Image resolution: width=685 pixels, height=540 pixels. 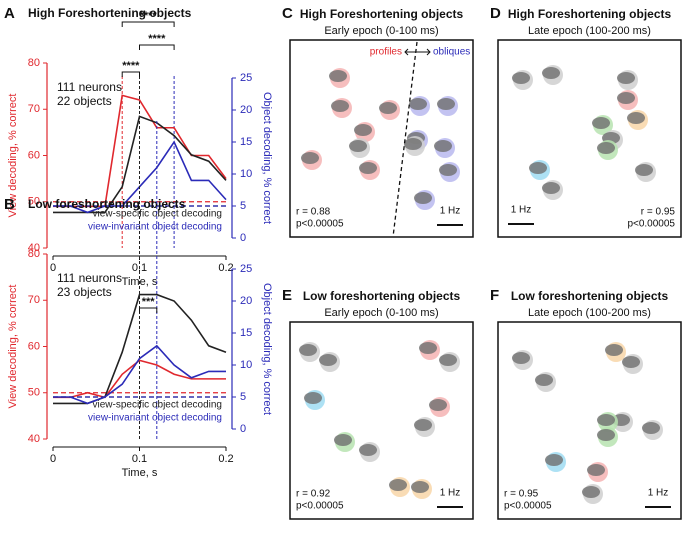 I want to click on chart-title: High Foreshortening objects, so click(x=110, y=13).